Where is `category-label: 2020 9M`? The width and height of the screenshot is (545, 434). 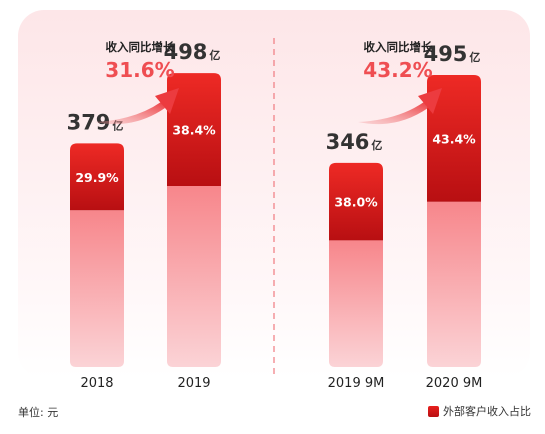
category-label: 2020 9M is located at coordinates (454, 383).